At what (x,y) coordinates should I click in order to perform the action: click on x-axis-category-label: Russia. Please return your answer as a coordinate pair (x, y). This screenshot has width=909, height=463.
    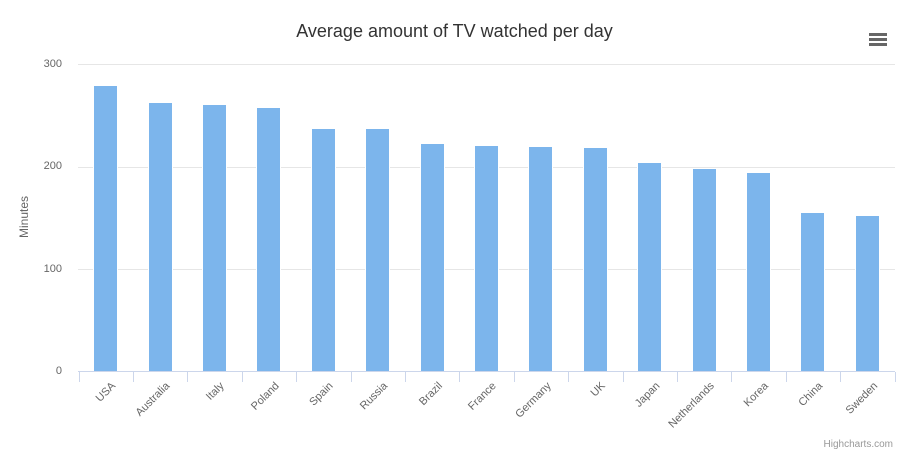
    Looking at the image, I should click on (374, 395).